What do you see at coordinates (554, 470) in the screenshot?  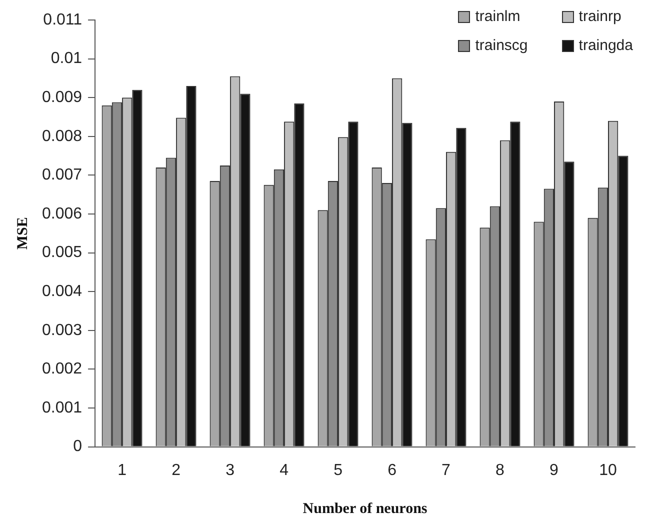 I see `x-tick-label: 9` at bounding box center [554, 470].